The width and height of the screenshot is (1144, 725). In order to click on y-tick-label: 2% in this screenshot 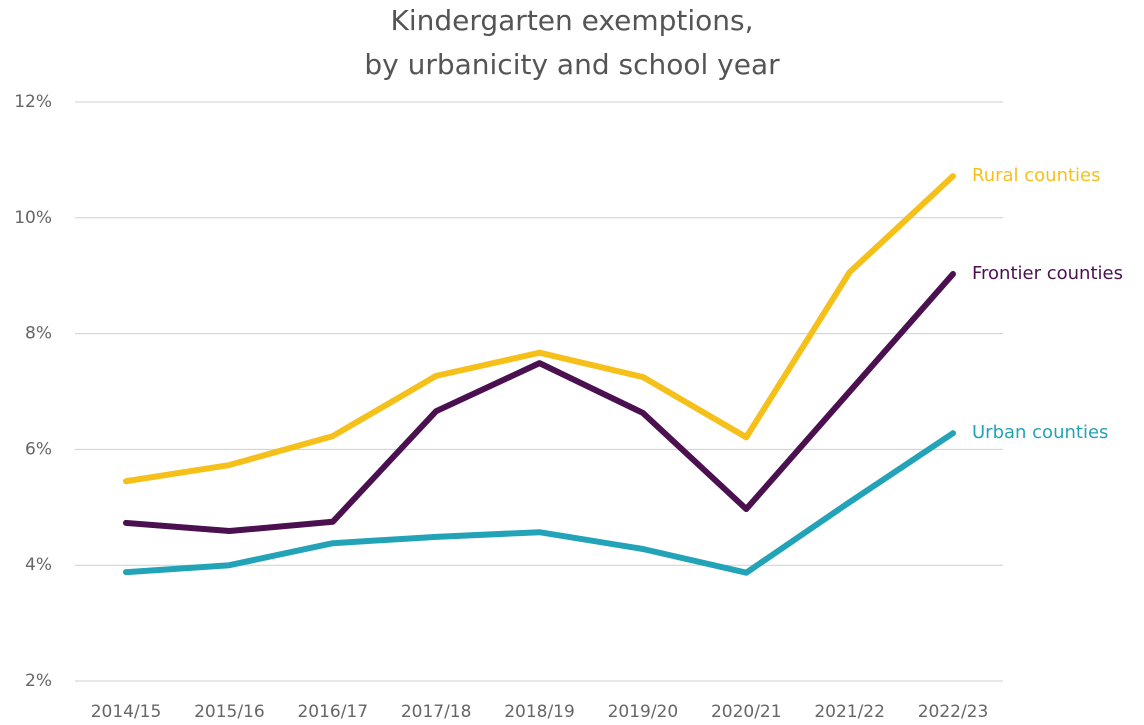, I will do `click(38, 681)`.